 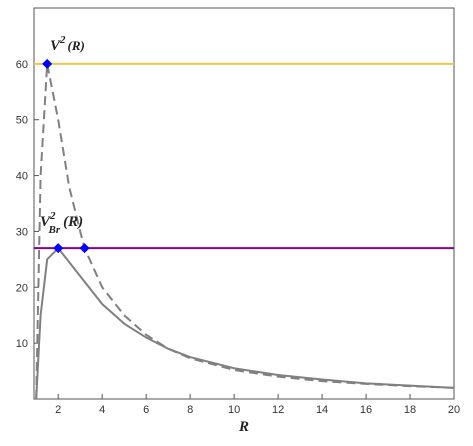 What do you see at coordinates (278, 410) in the screenshot?
I see `x-tick-label: 12` at bounding box center [278, 410].